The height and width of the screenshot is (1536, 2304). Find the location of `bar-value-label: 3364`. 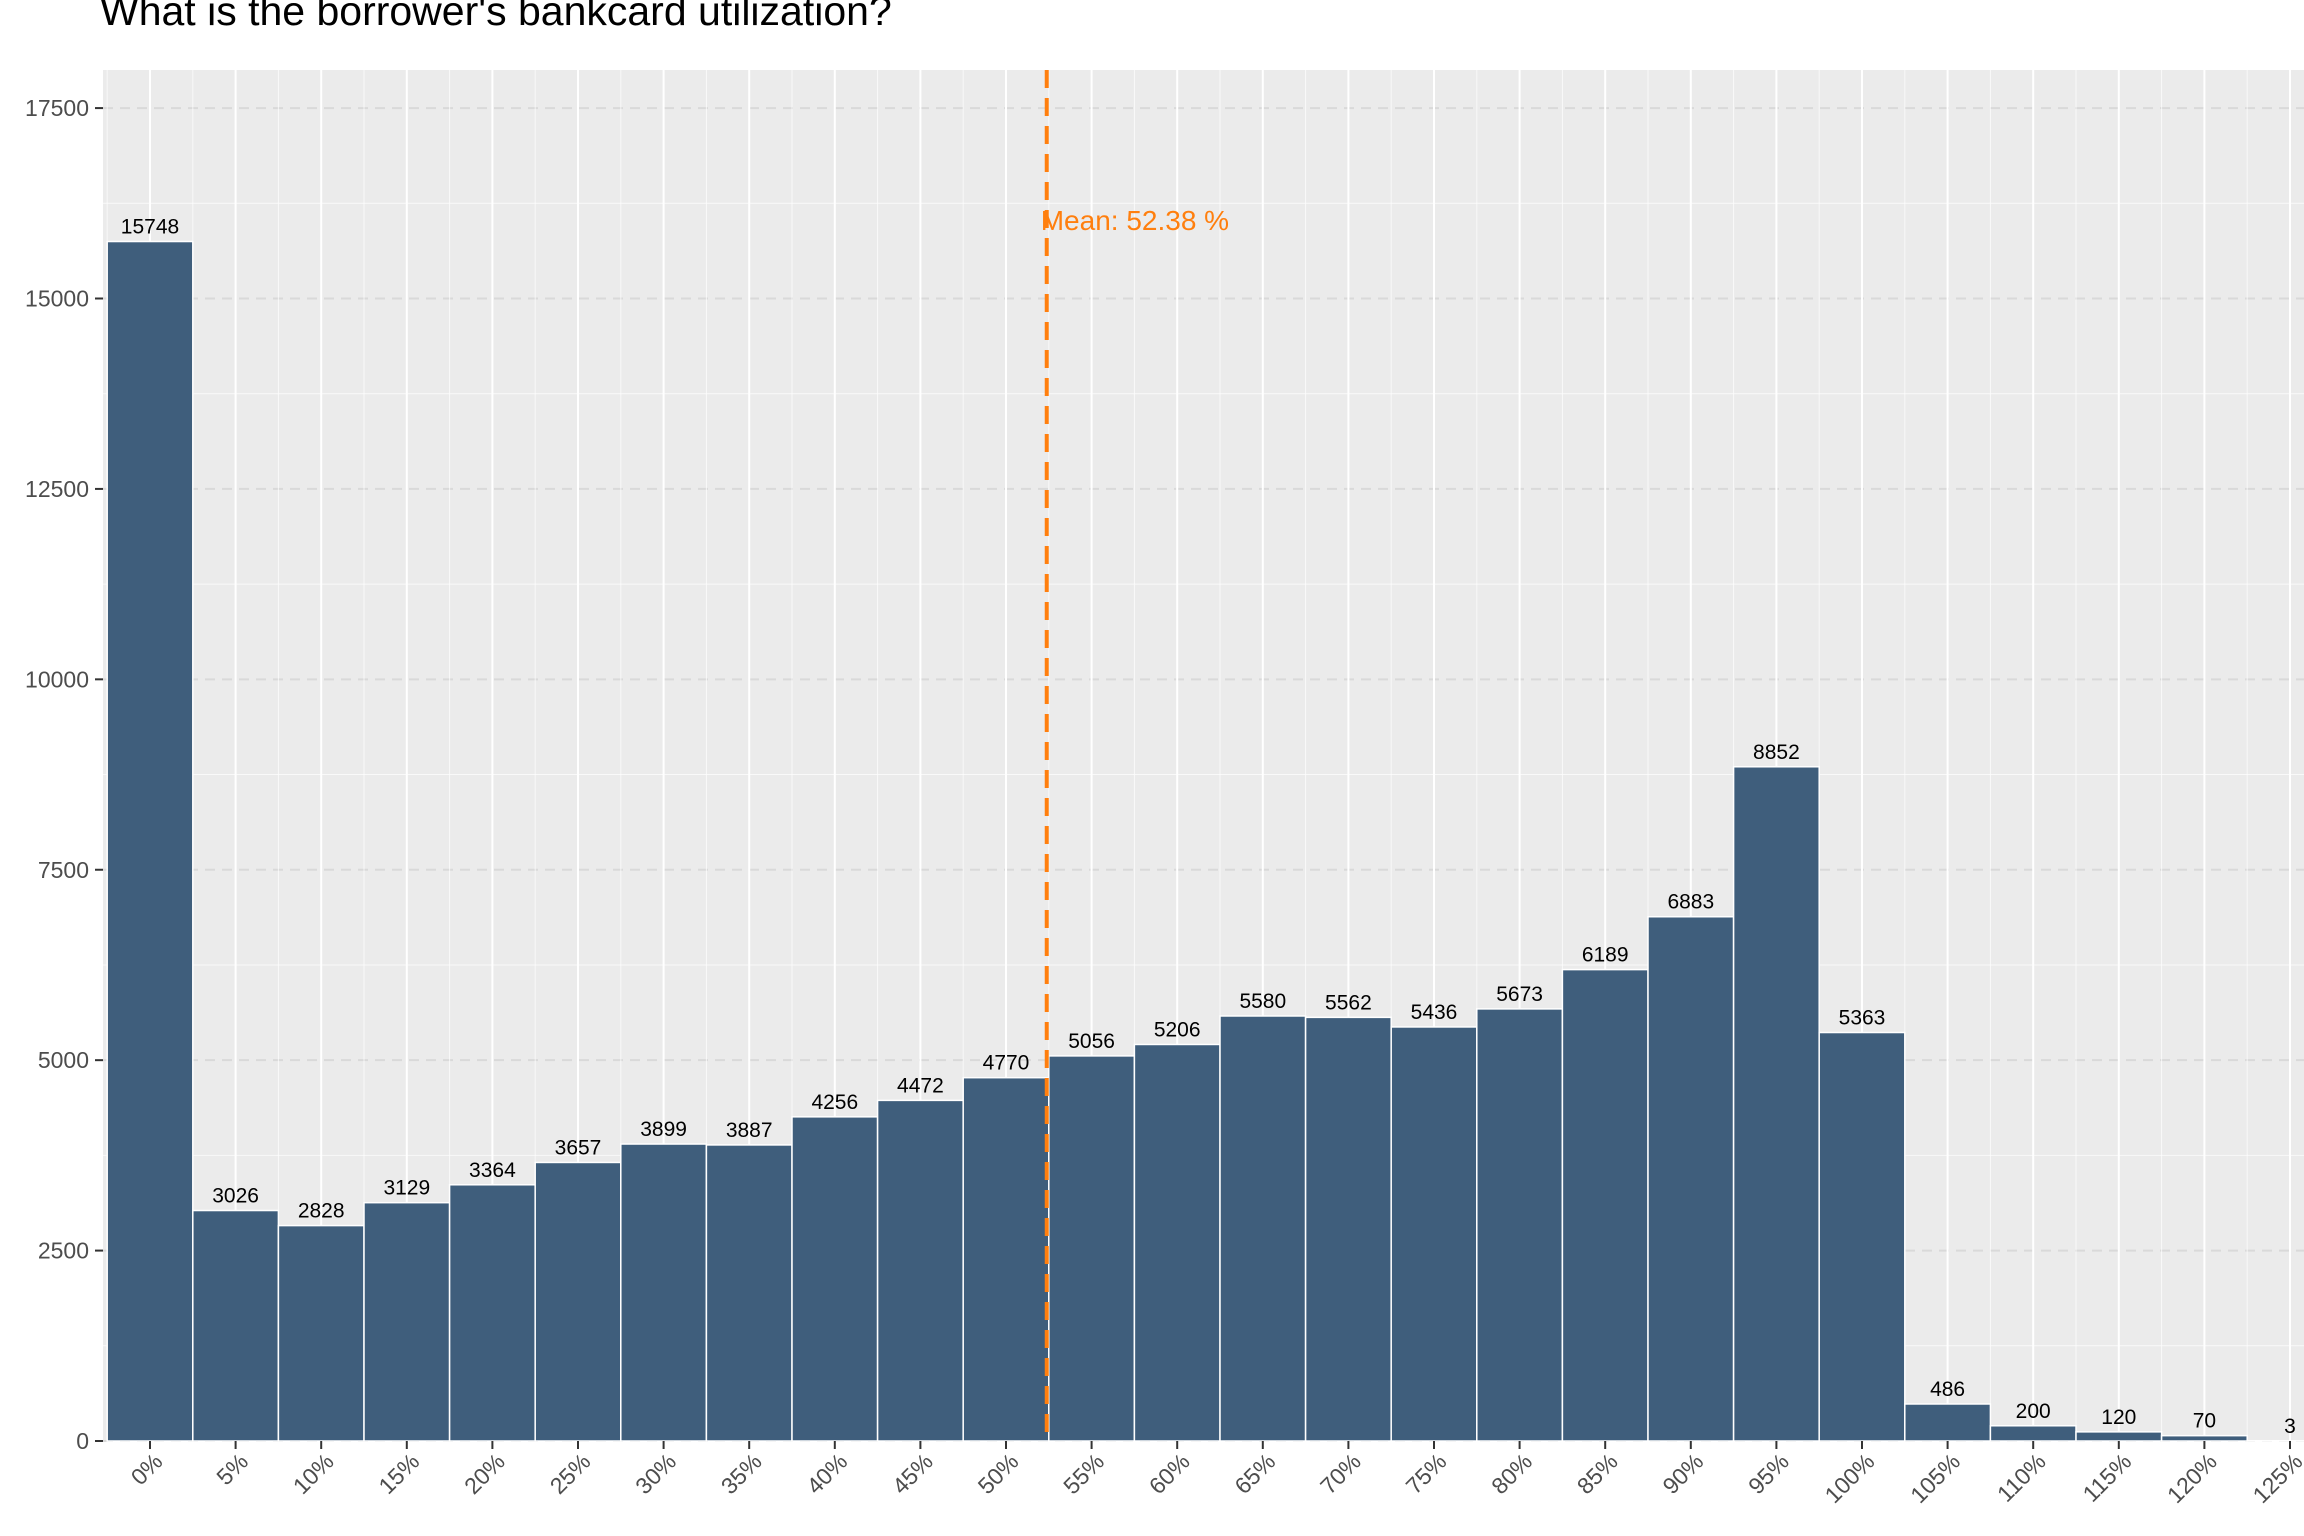

bar-value-label: 3364 is located at coordinates (492, 1170).